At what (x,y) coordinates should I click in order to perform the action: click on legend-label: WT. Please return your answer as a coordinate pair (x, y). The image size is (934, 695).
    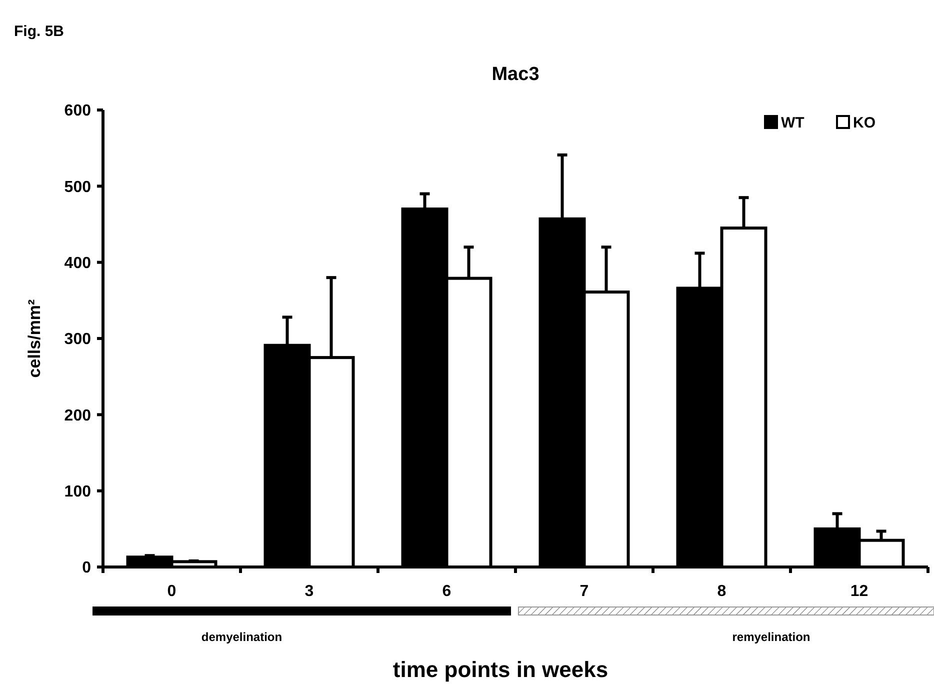
    Looking at the image, I should click on (792, 123).